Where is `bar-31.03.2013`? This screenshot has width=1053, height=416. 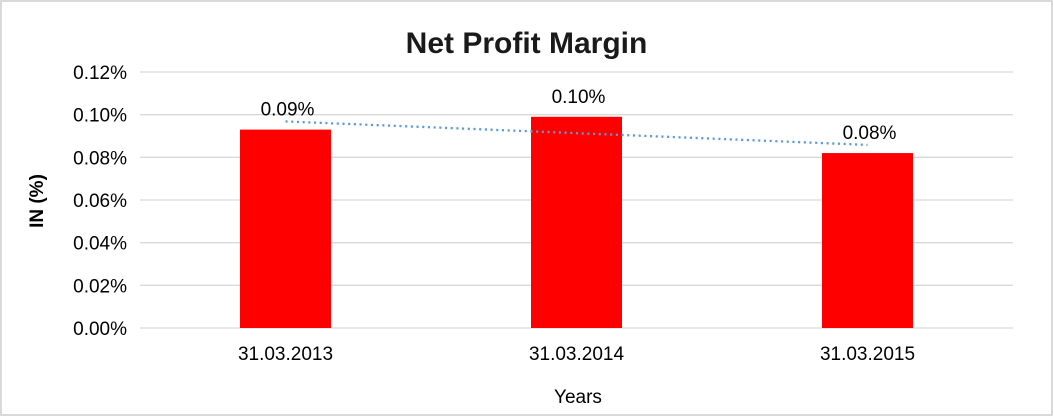 bar-31.03.2013 is located at coordinates (285, 228).